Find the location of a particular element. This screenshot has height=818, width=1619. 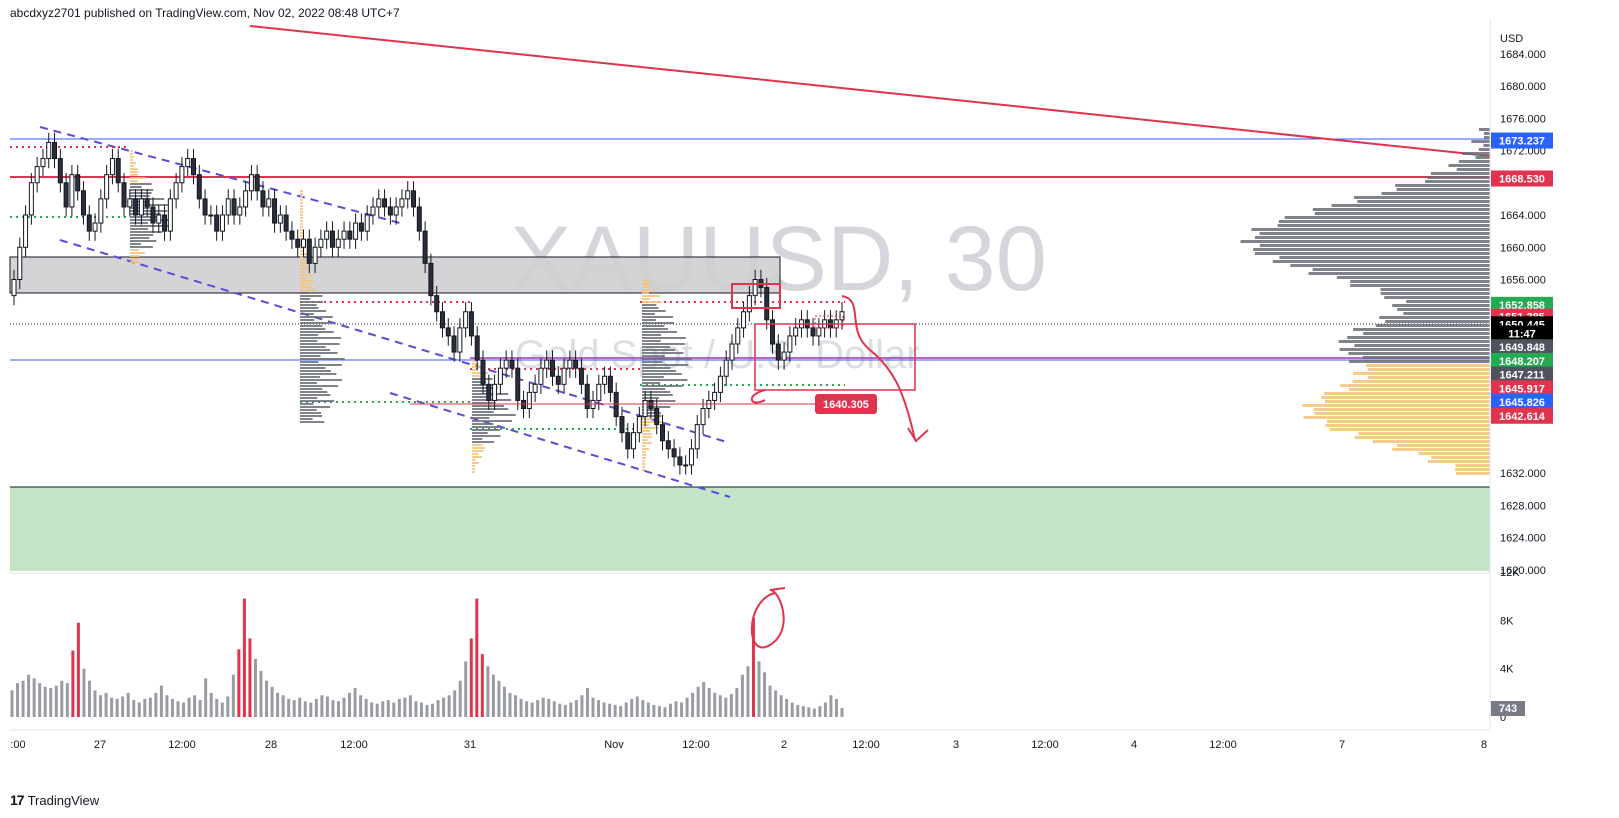

volume-tick-label: 12K is located at coordinates (1510, 573).